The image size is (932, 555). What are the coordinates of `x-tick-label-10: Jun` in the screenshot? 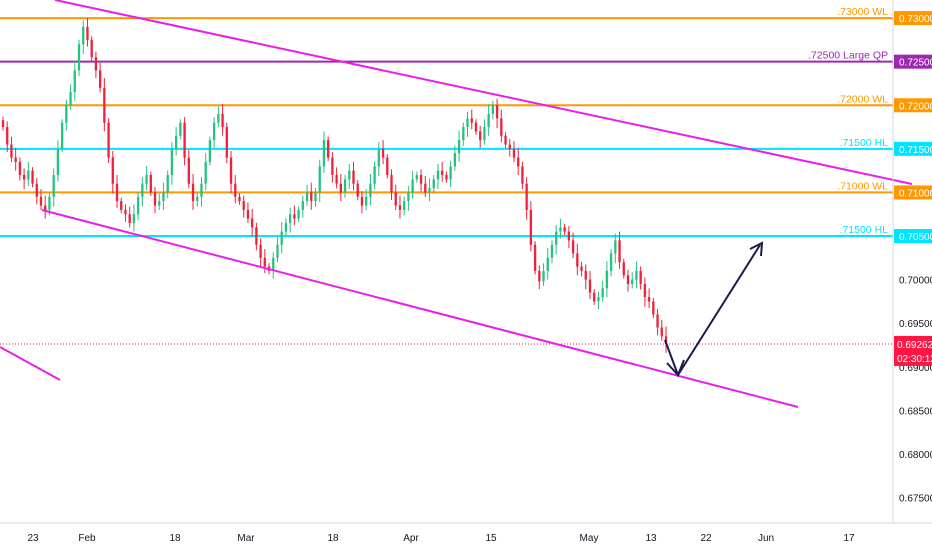 It's located at (766, 538).